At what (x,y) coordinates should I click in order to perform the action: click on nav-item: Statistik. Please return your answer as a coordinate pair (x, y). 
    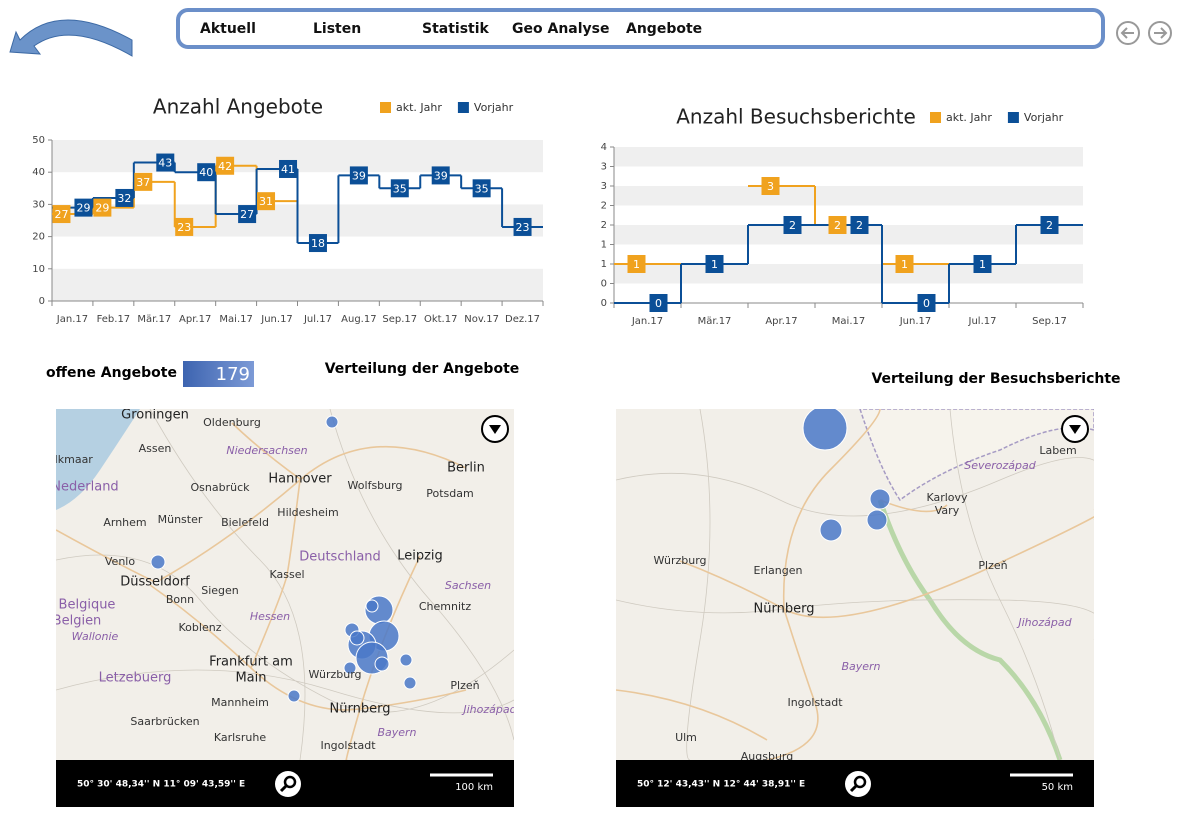
    Looking at the image, I should click on (456, 29).